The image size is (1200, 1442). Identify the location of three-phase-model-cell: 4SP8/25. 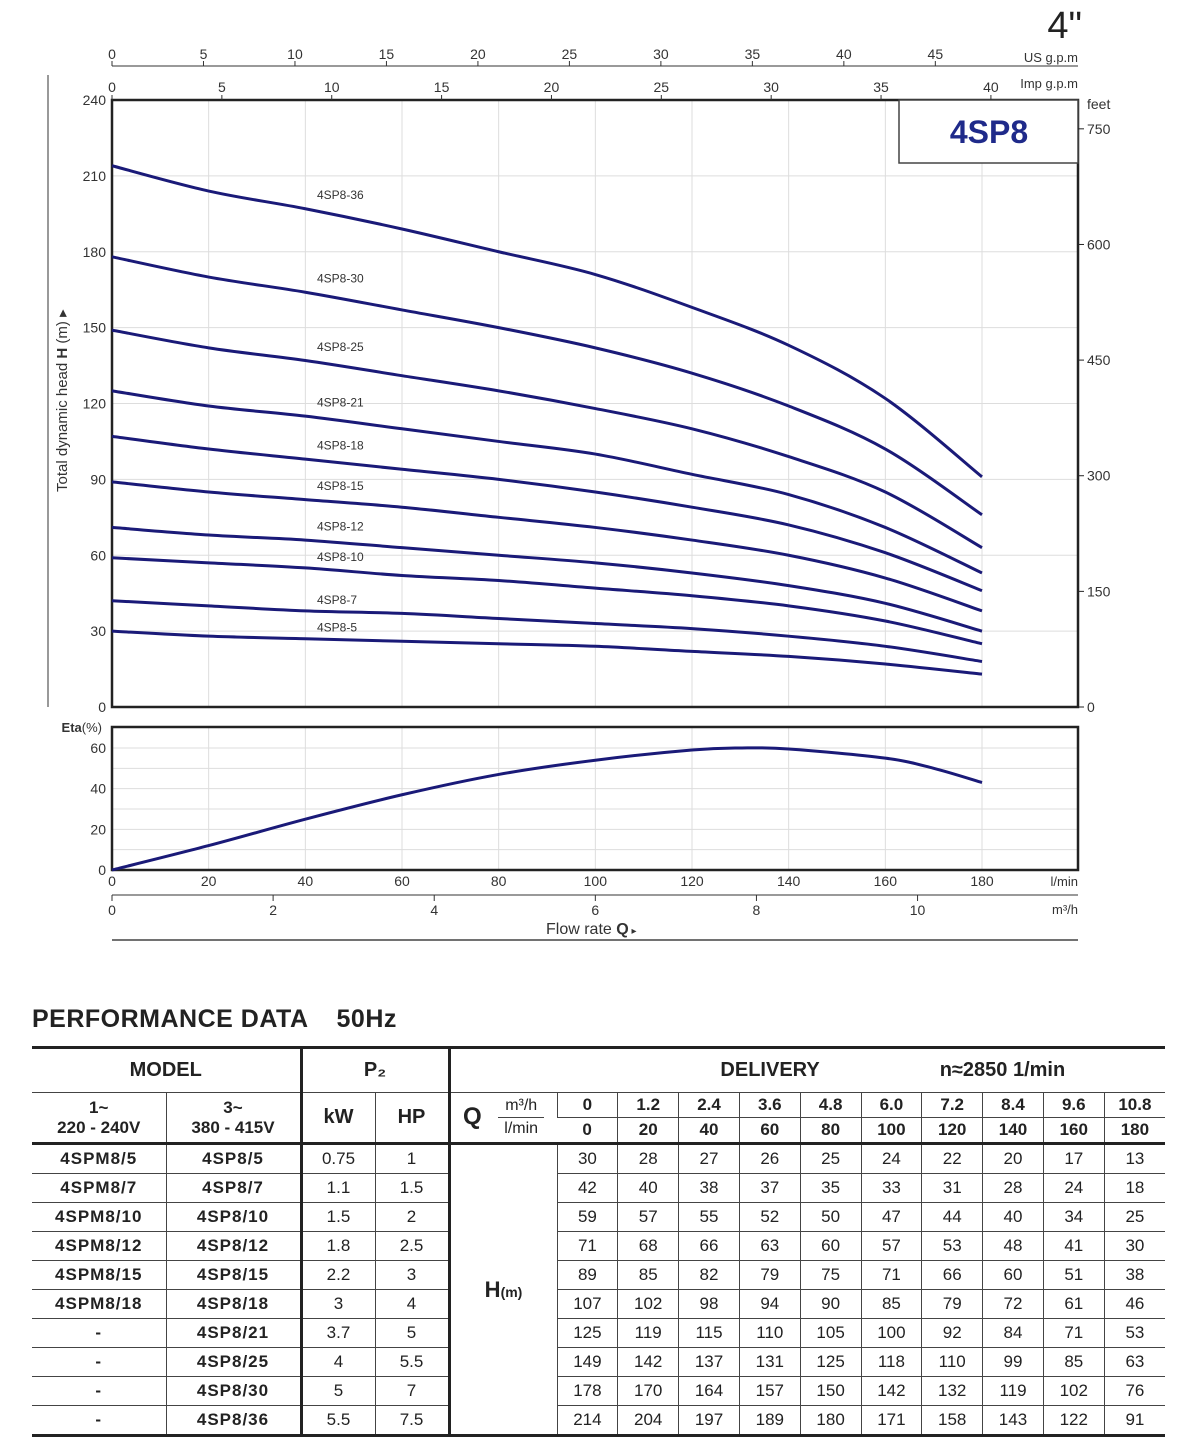
(233, 1362).